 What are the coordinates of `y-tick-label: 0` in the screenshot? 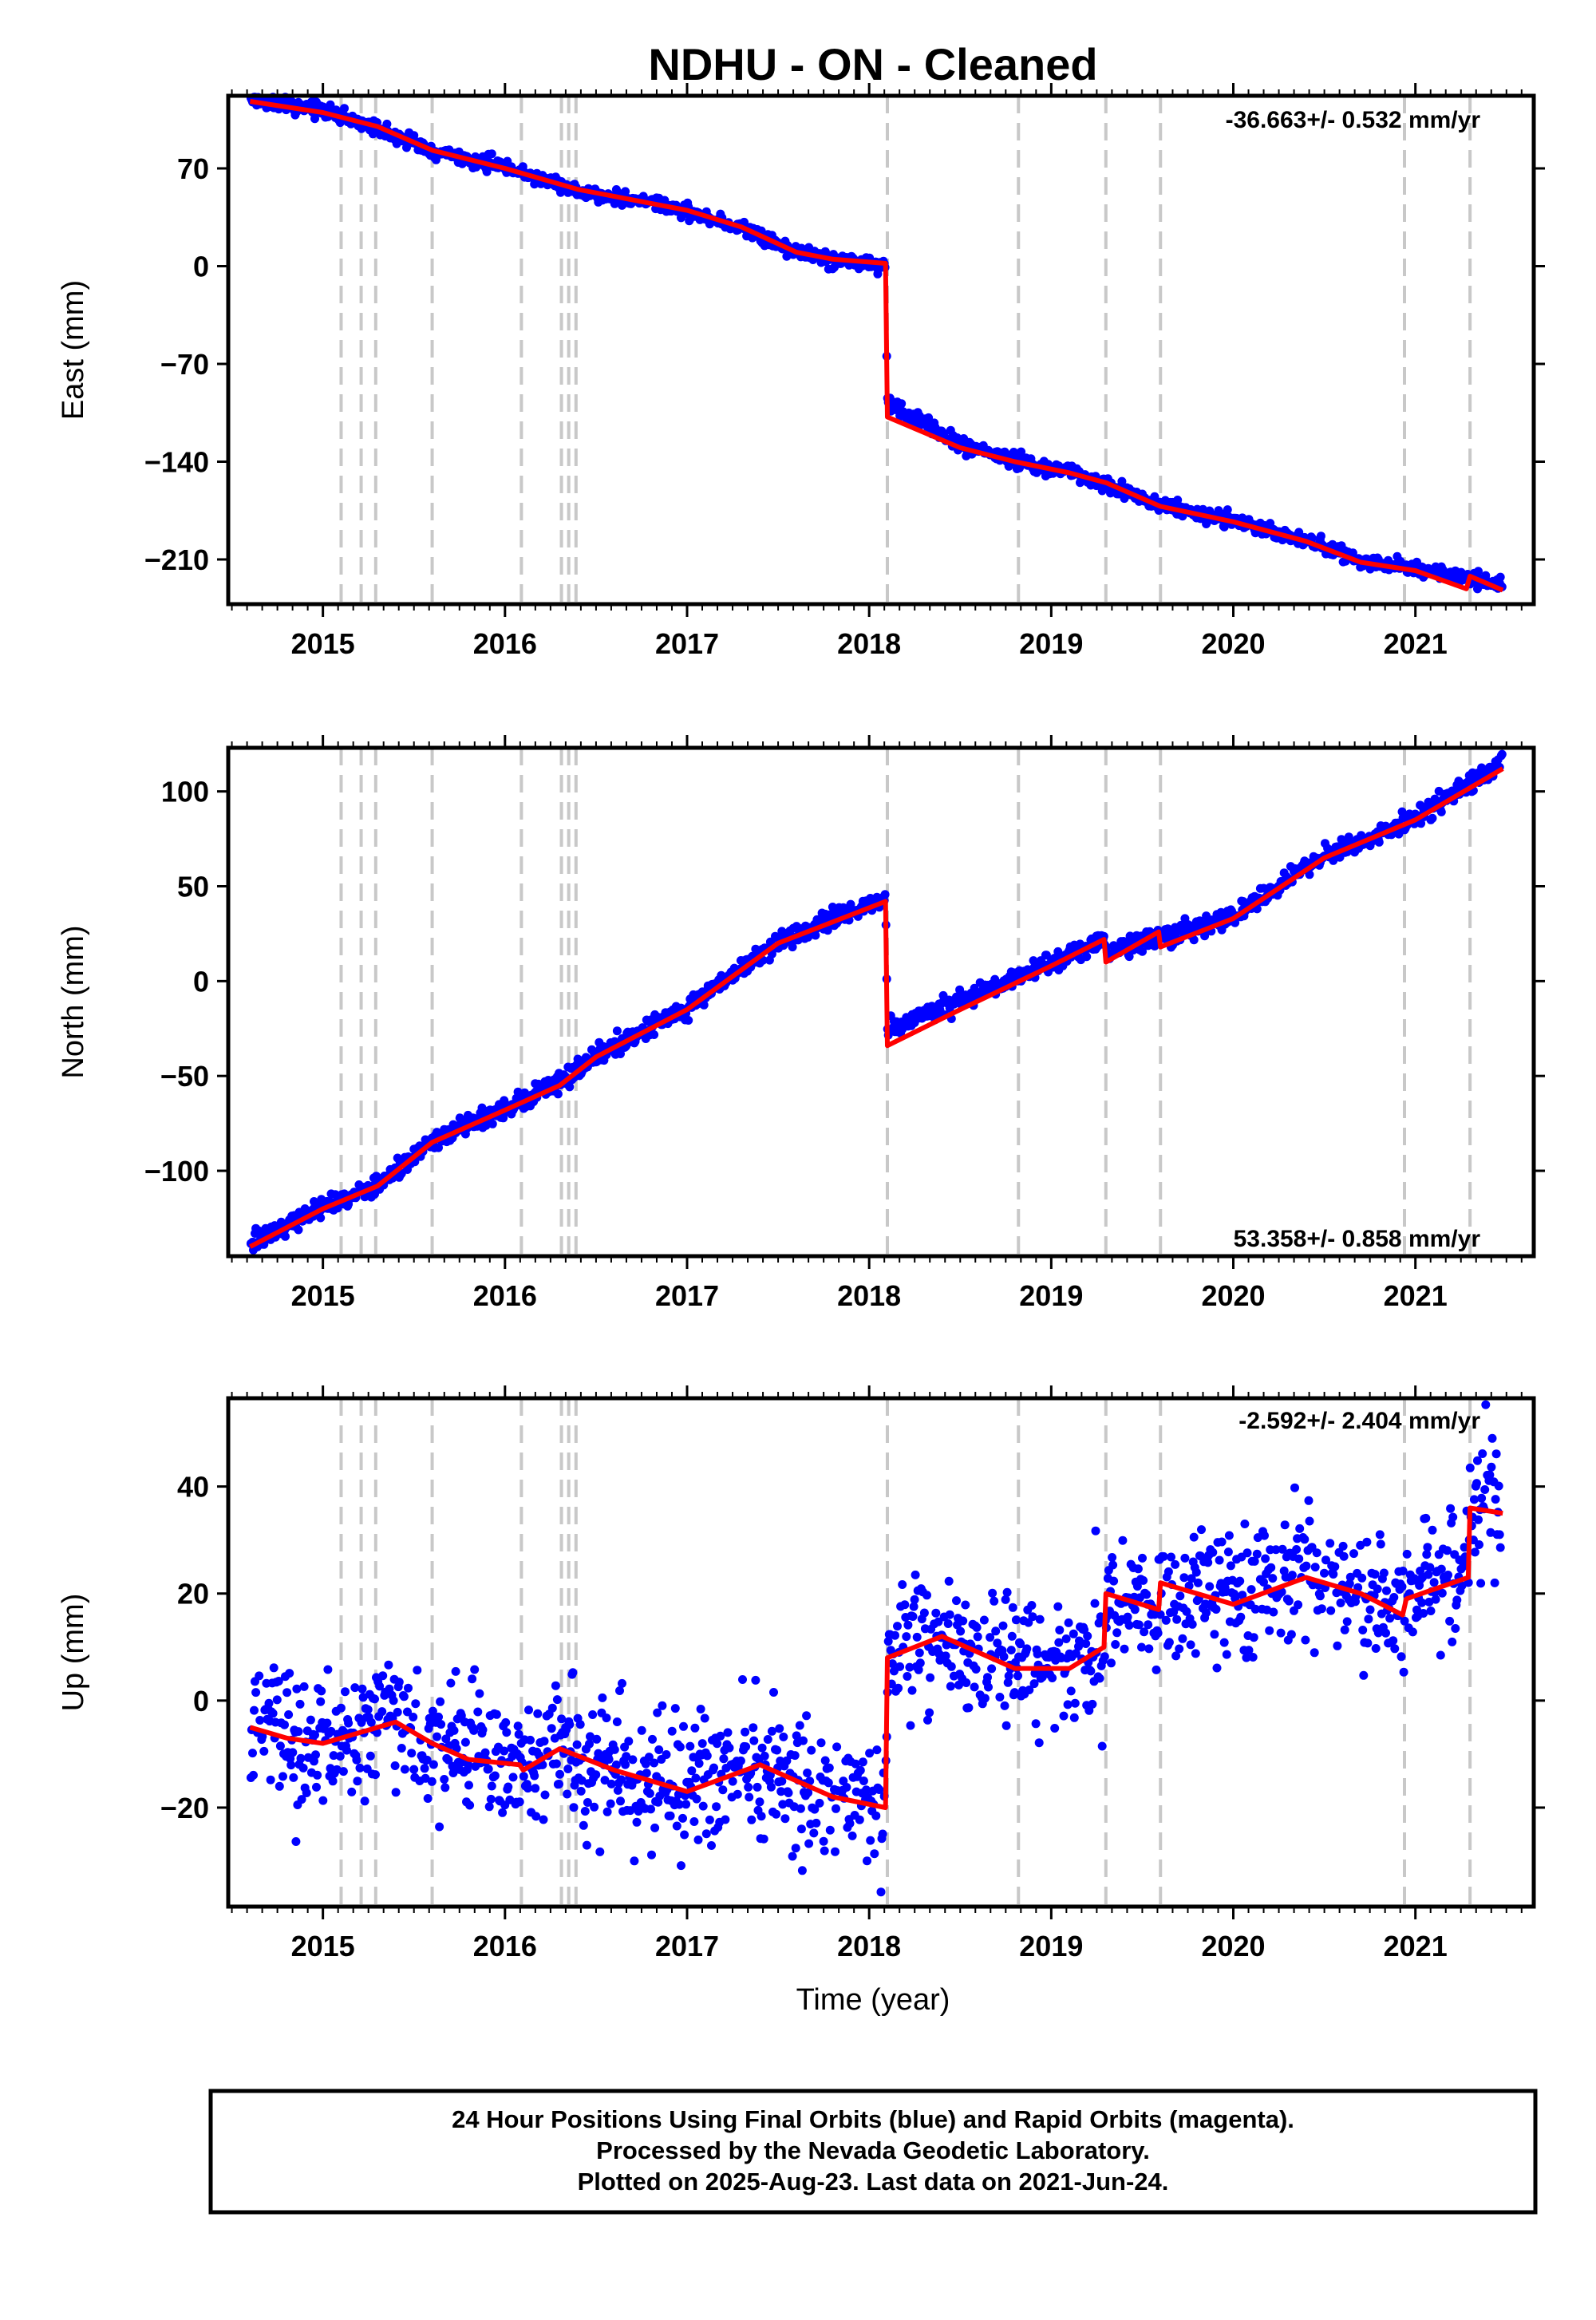 It's located at (201, 267).